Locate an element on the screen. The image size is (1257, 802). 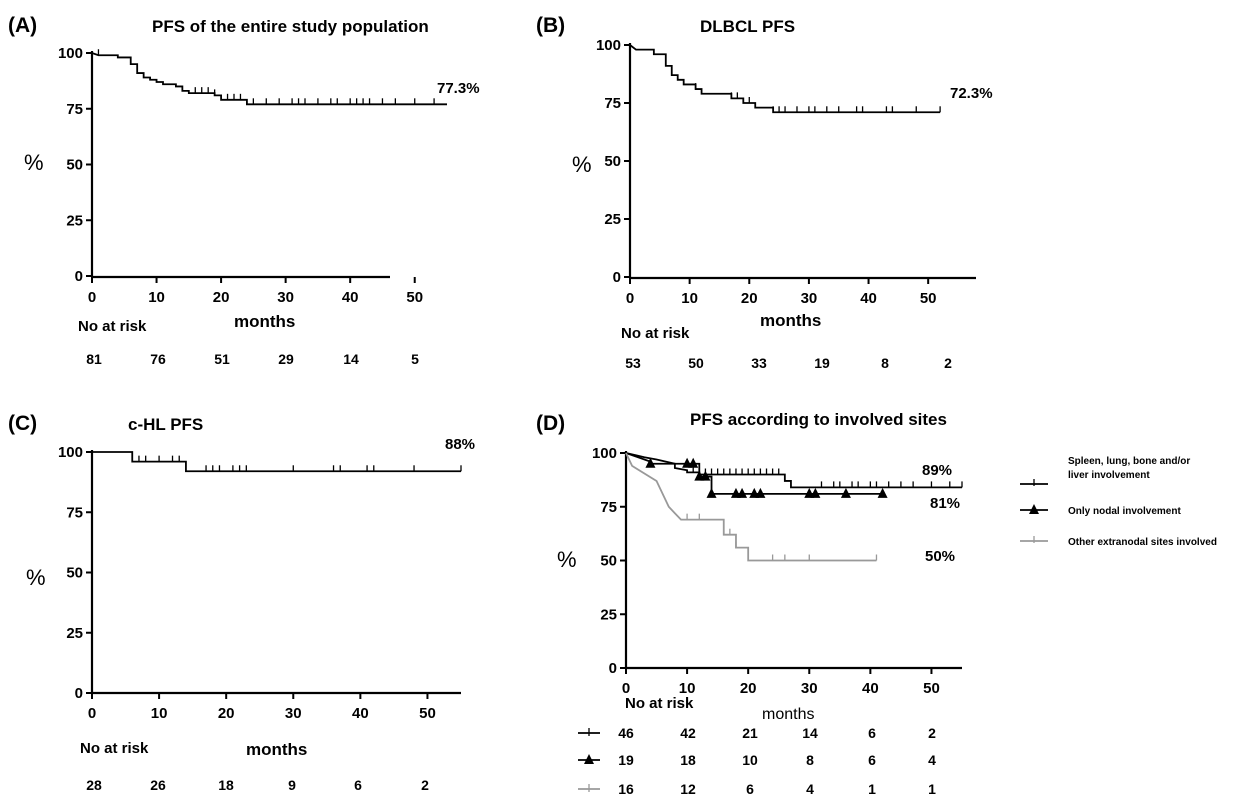
panel-a-end-label: 77.3% is located at coordinates (458, 88).